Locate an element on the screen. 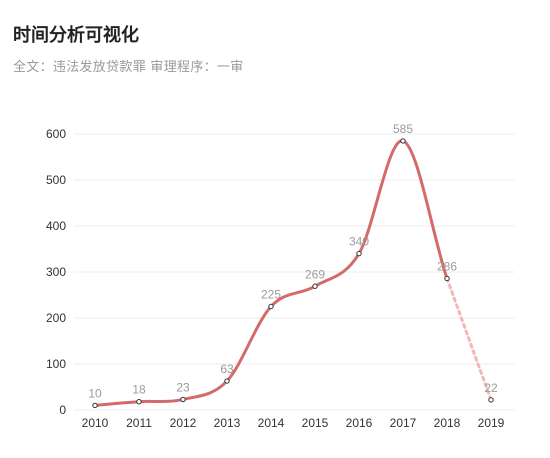  data-label: 225 is located at coordinates (271, 295).